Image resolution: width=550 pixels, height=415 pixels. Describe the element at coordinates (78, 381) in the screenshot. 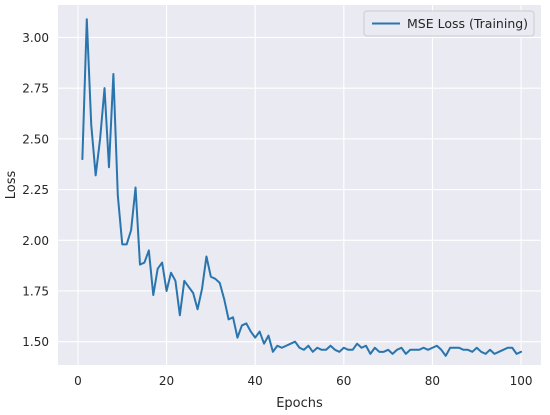

I see `x-tick-label: 0` at that location.